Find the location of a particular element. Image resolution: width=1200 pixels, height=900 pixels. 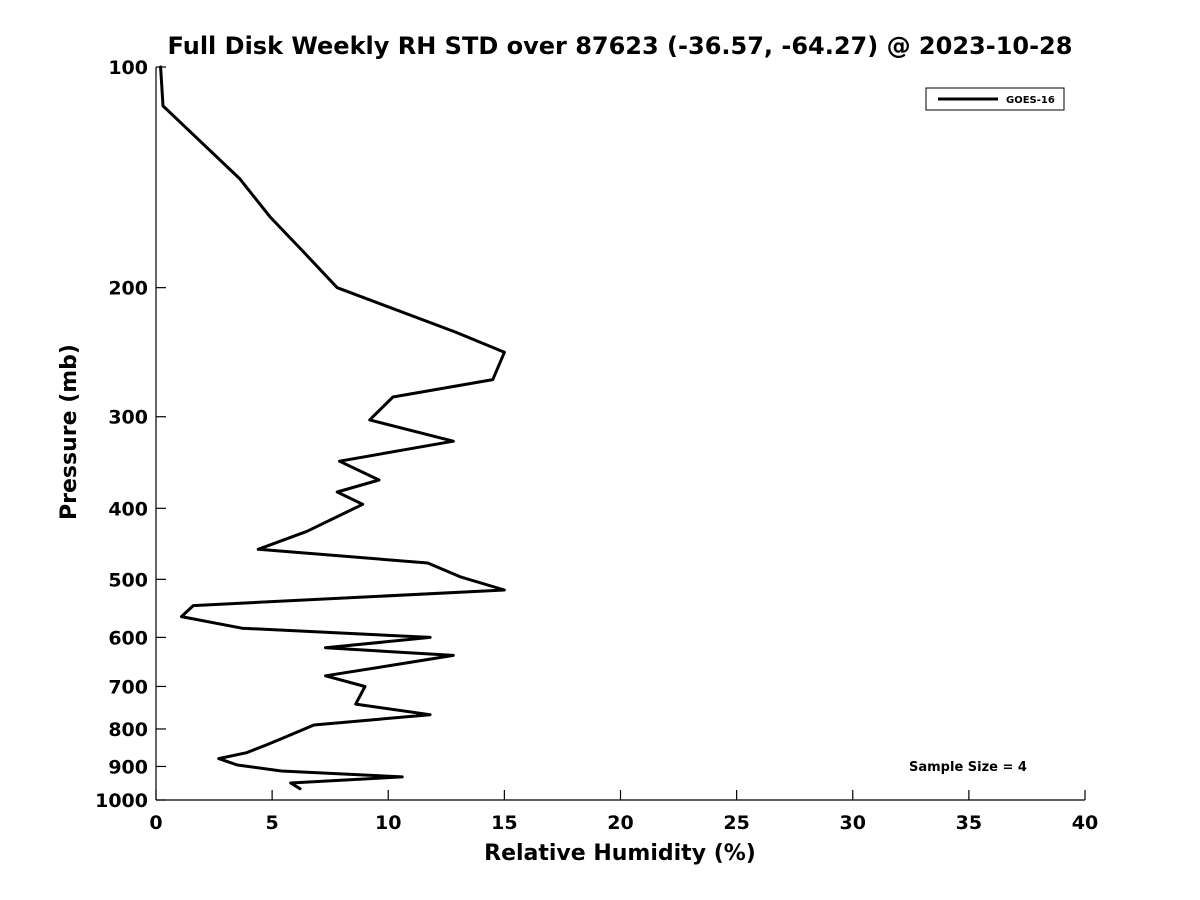

y-tick-label: 400 is located at coordinates (128, 509).